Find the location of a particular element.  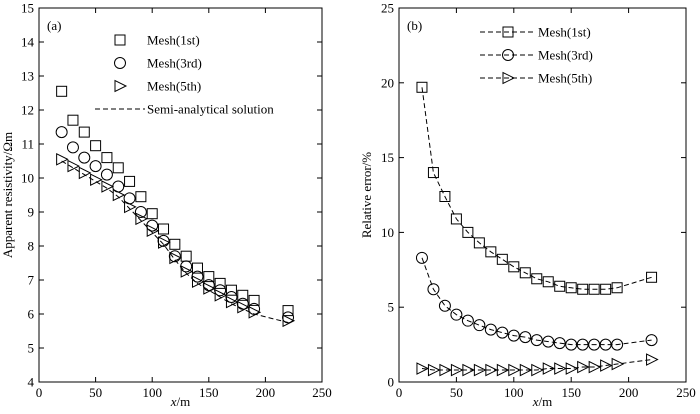

legend-item: Mesh(3rd) is located at coordinates (158, 63).